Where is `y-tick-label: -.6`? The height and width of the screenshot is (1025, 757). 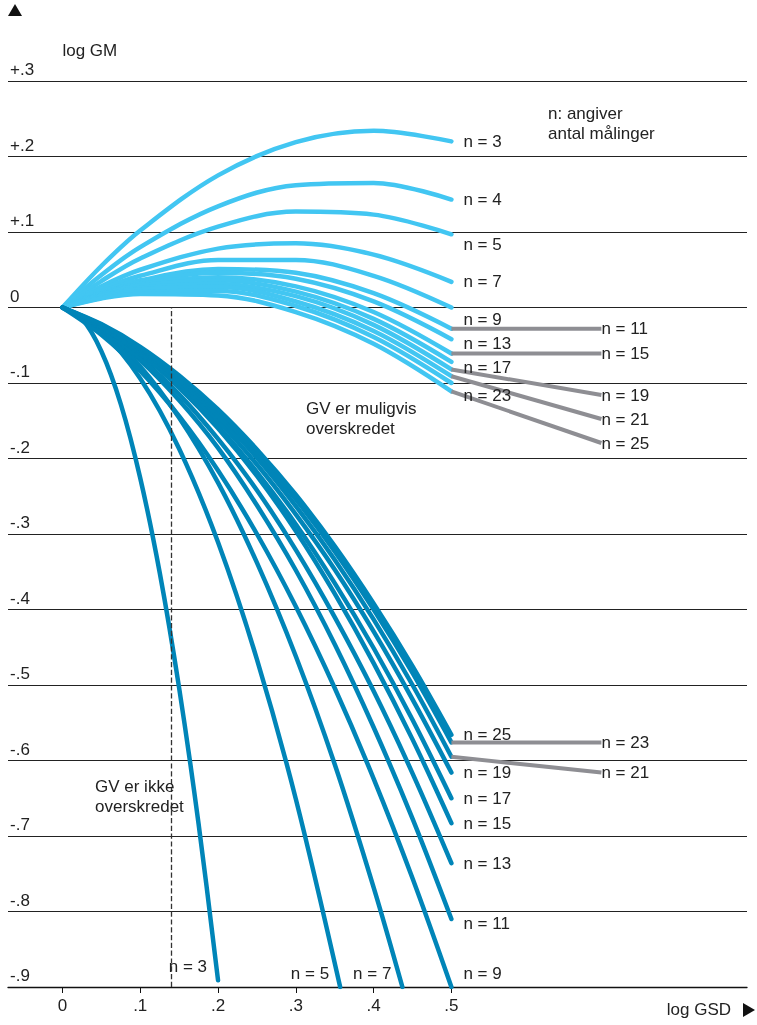
y-tick-label: -.6 is located at coordinates (20, 749).